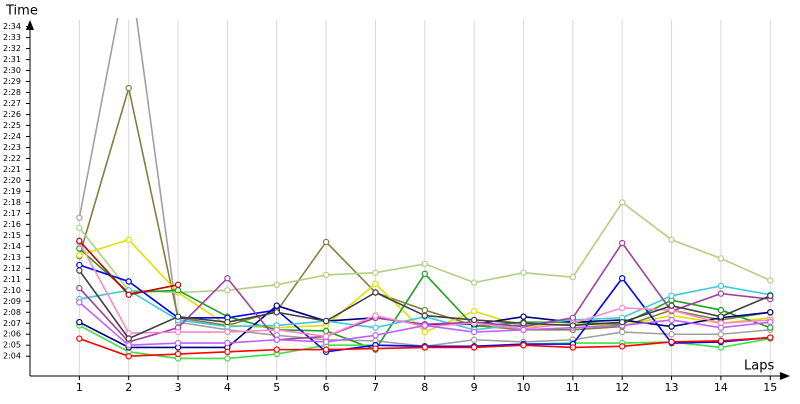  I want to click on y-tick-label: 2:31, so click(12, 59).